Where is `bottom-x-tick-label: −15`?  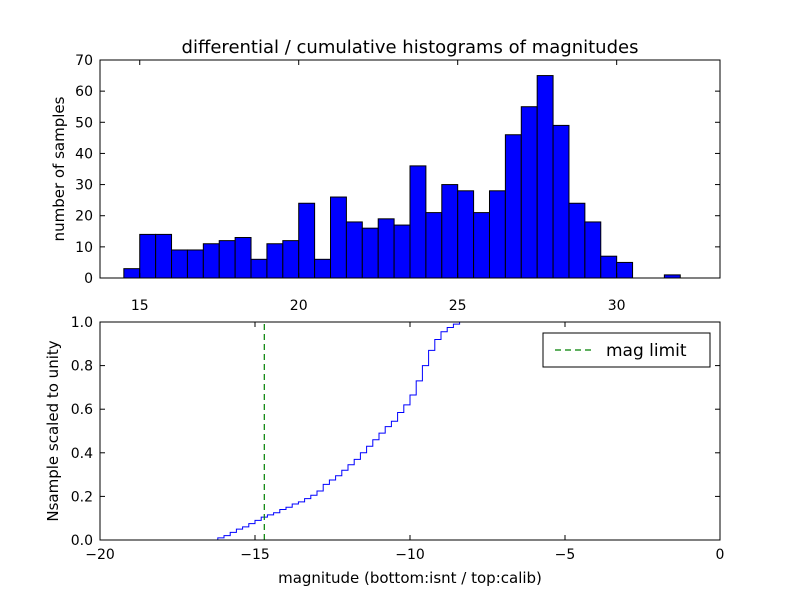 bottom-x-tick-label: −15 is located at coordinates (255, 555).